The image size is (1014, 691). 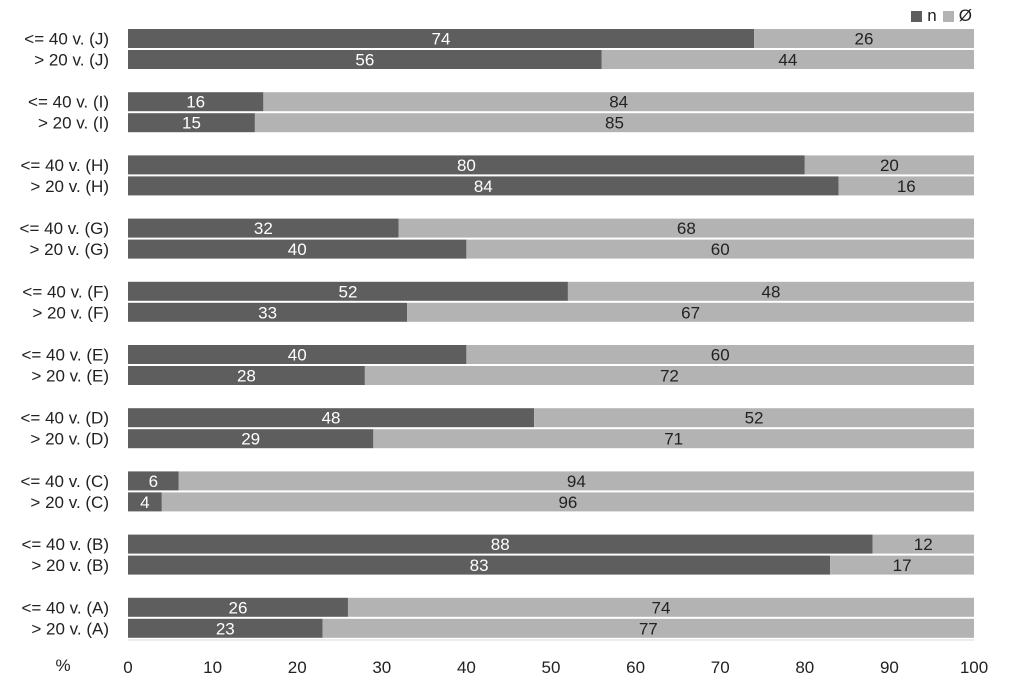 I want to click on data-label-n: 15, so click(x=191, y=123).